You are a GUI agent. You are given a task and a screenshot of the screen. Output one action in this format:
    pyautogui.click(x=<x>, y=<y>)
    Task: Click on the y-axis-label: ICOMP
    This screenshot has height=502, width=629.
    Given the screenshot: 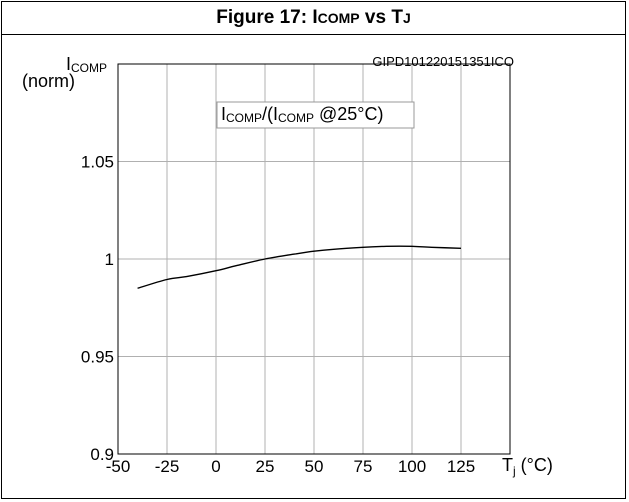 What is the action you would take?
    pyautogui.click(x=86, y=64)
    